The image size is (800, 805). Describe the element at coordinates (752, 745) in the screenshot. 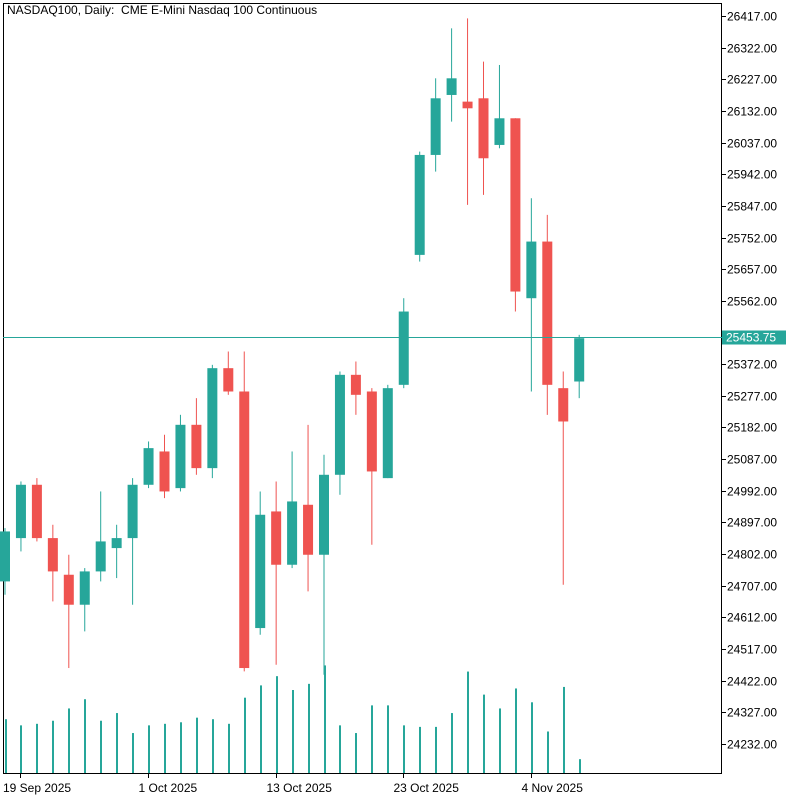

I see `y-tick-label: 24232.00` at that location.